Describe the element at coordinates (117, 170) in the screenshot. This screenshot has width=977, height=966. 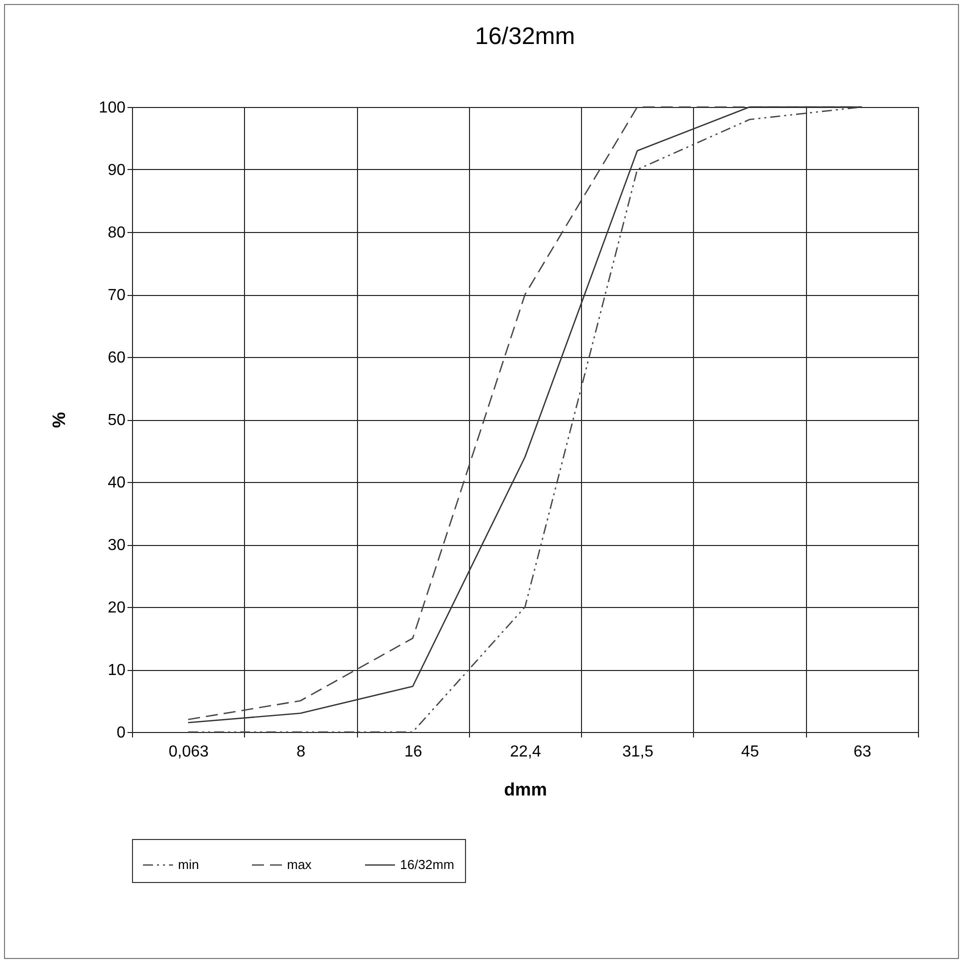
I see `y-tick-label: 90` at that location.